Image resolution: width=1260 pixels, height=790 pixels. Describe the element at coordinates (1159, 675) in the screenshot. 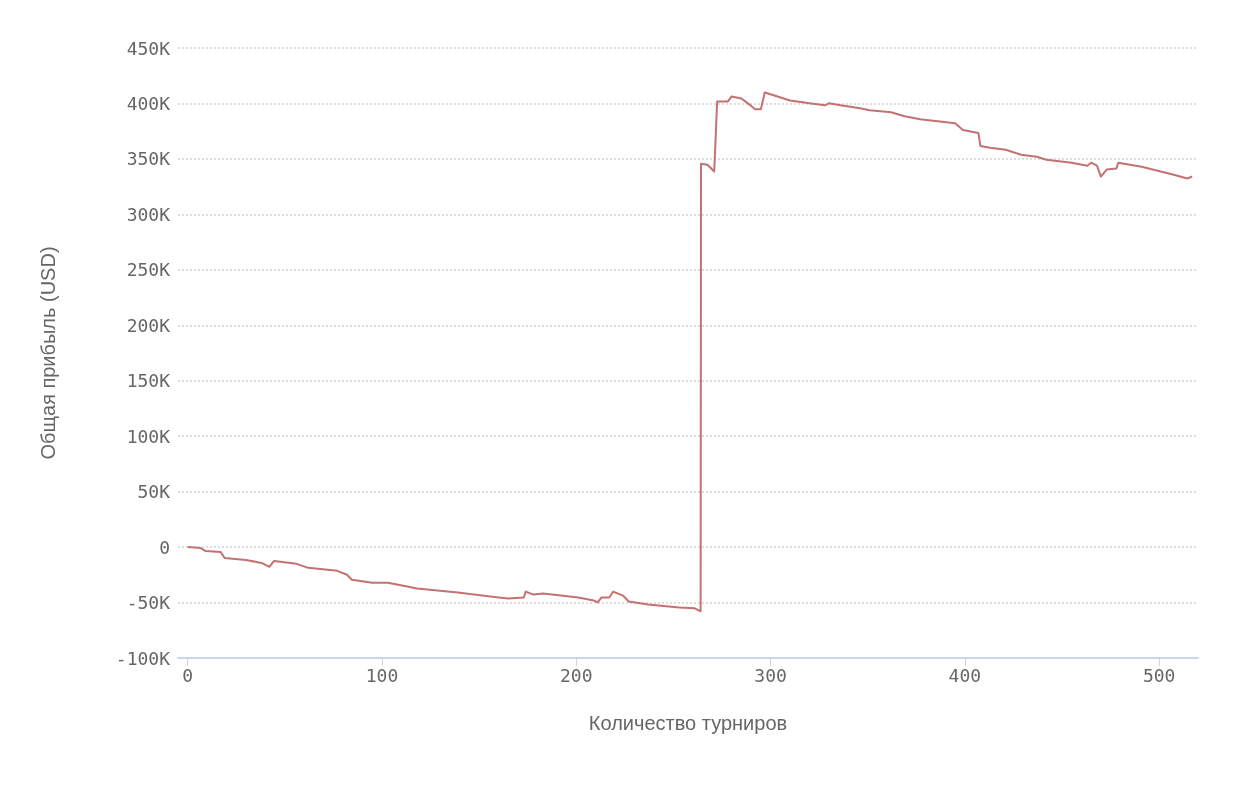

I see `x-tick-label: 500` at that location.